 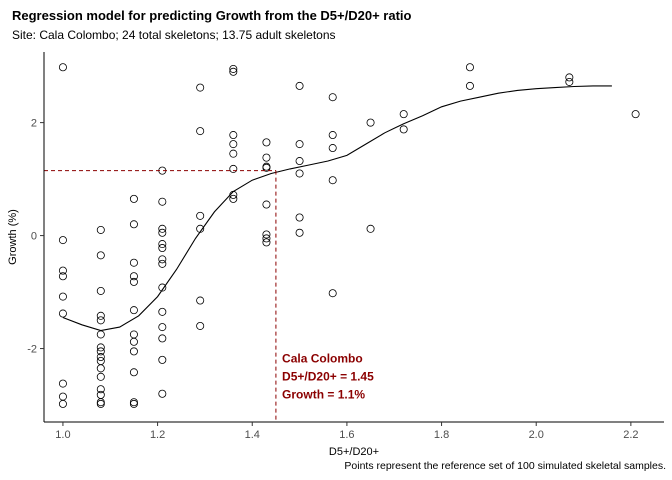 I want to click on x-tick-label: 1.2, so click(x=157, y=435).